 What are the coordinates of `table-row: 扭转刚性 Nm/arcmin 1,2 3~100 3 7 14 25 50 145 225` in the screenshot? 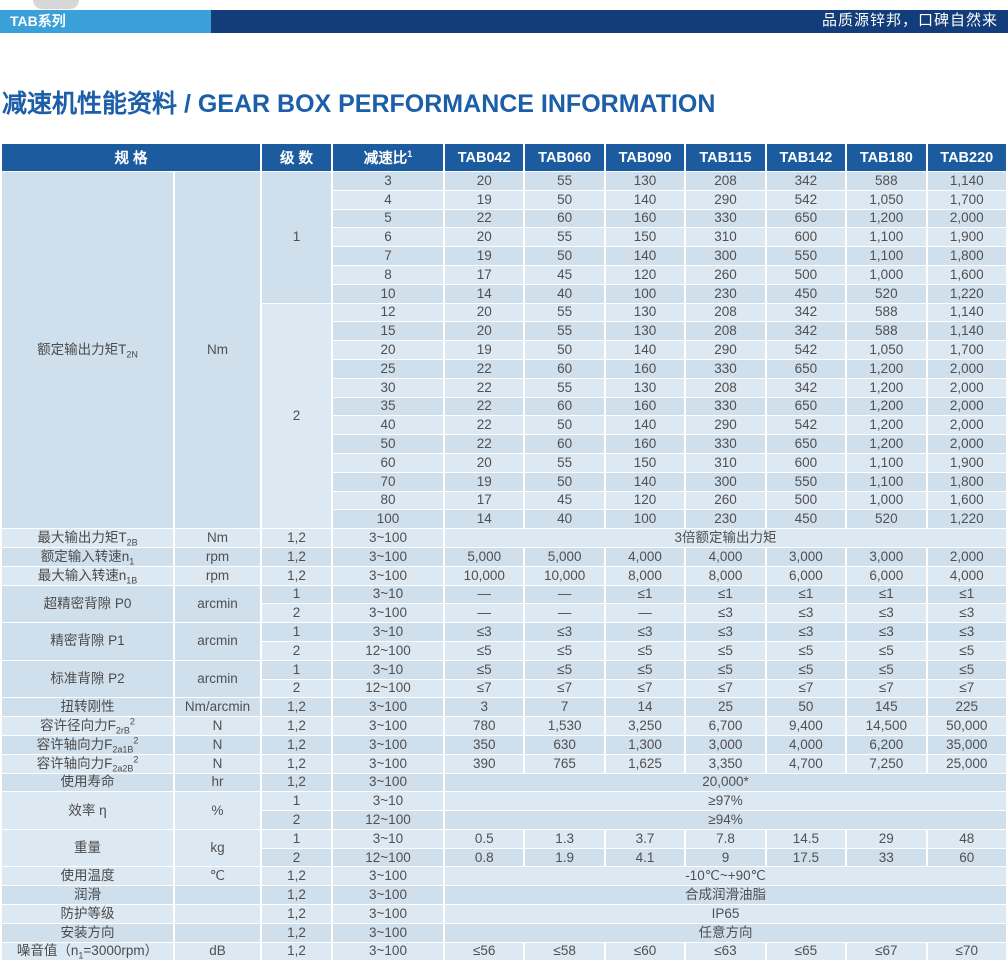 It's located at (504, 707).